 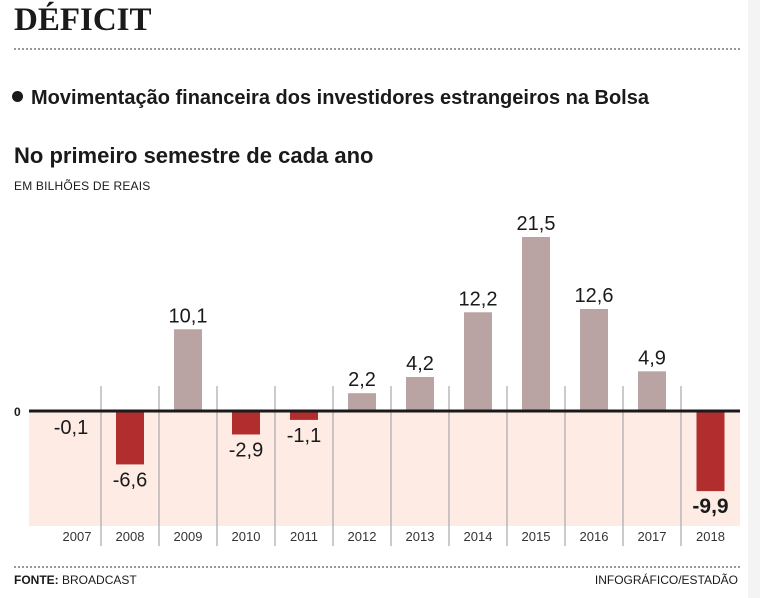 What do you see at coordinates (710, 506) in the screenshot?
I see `value-label-2018: -9,9` at bounding box center [710, 506].